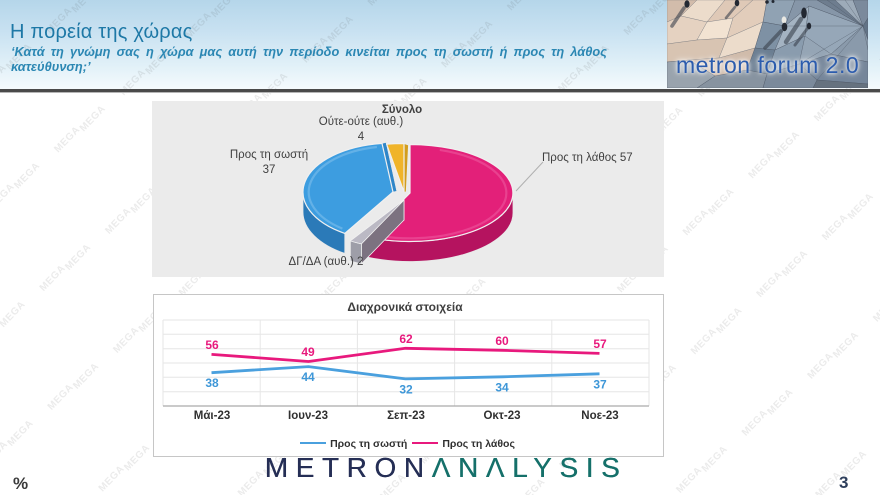 Image resolution: width=880 pixels, height=495 pixels. What do you see at coordinates (212, 383) in the screenshot?
I see `svg-text: 38` at bounding box center [212, 383].